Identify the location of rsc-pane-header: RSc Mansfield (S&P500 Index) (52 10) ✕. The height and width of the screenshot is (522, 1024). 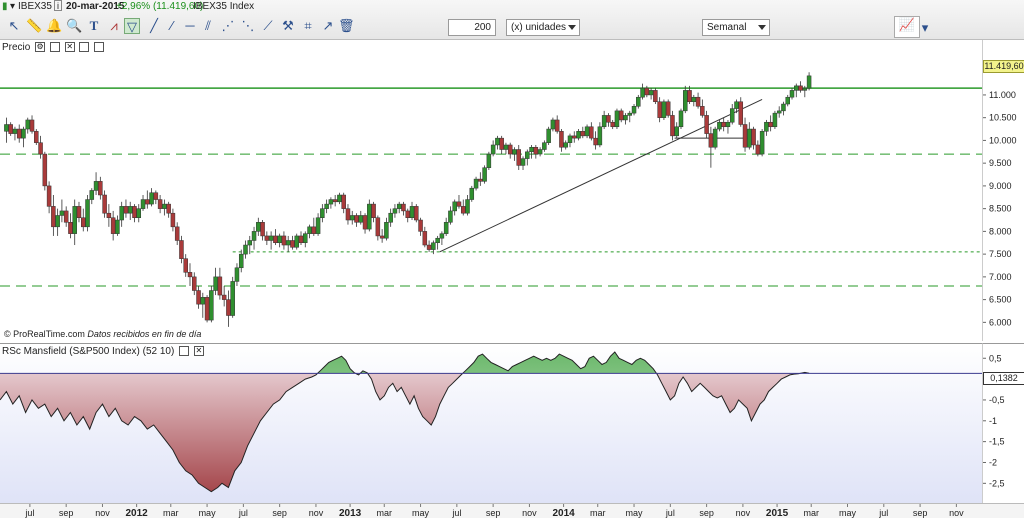
(103, 352).